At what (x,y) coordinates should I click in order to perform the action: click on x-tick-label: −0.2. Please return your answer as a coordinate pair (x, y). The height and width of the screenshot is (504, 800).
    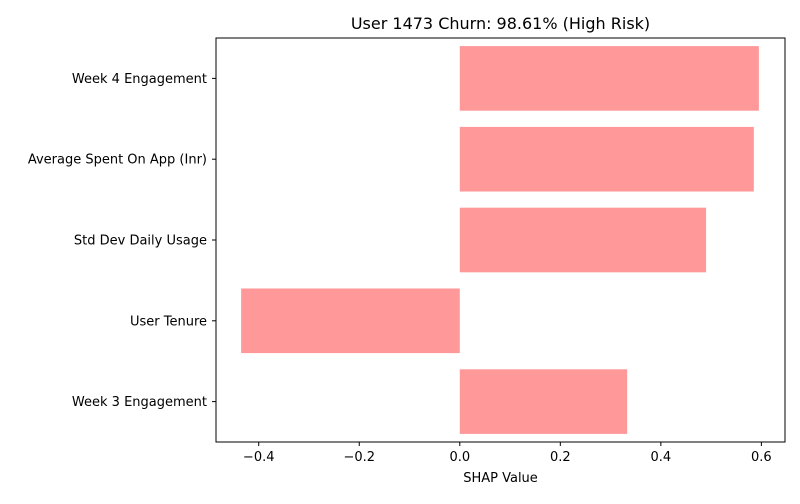
    Looking at the image, I should click on (359, 457).